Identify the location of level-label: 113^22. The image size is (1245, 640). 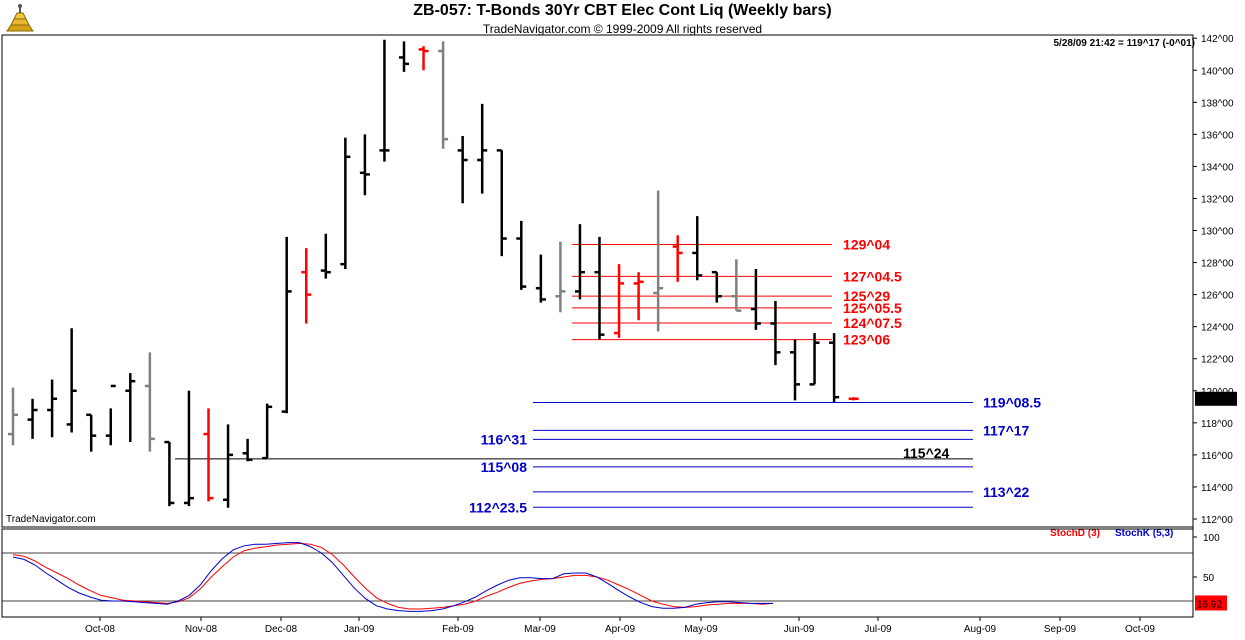
(1006, 492).